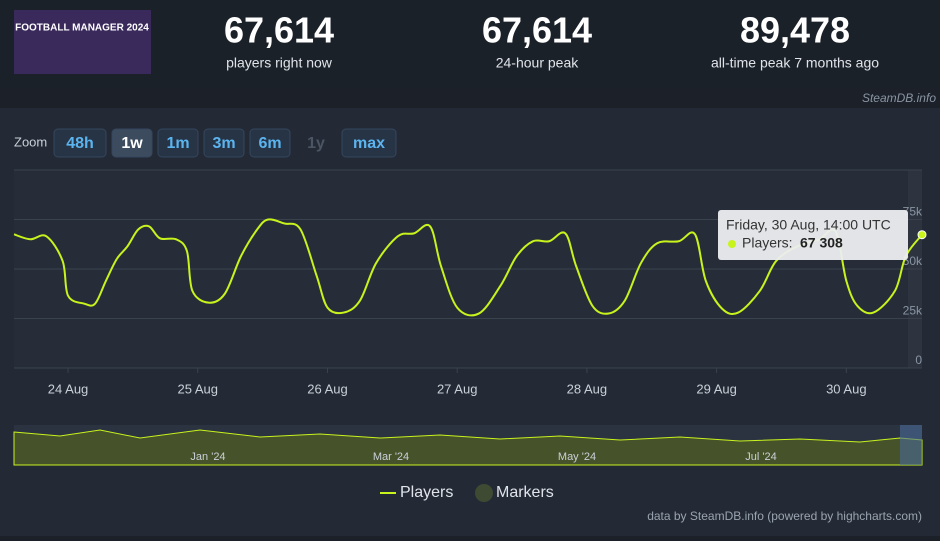 This screenshot has width=940, height=541. What do you see at coordinates (207, 457) in the screenshot?
I see `navigator-label: Jan '24` at bounding box center [207, 457].